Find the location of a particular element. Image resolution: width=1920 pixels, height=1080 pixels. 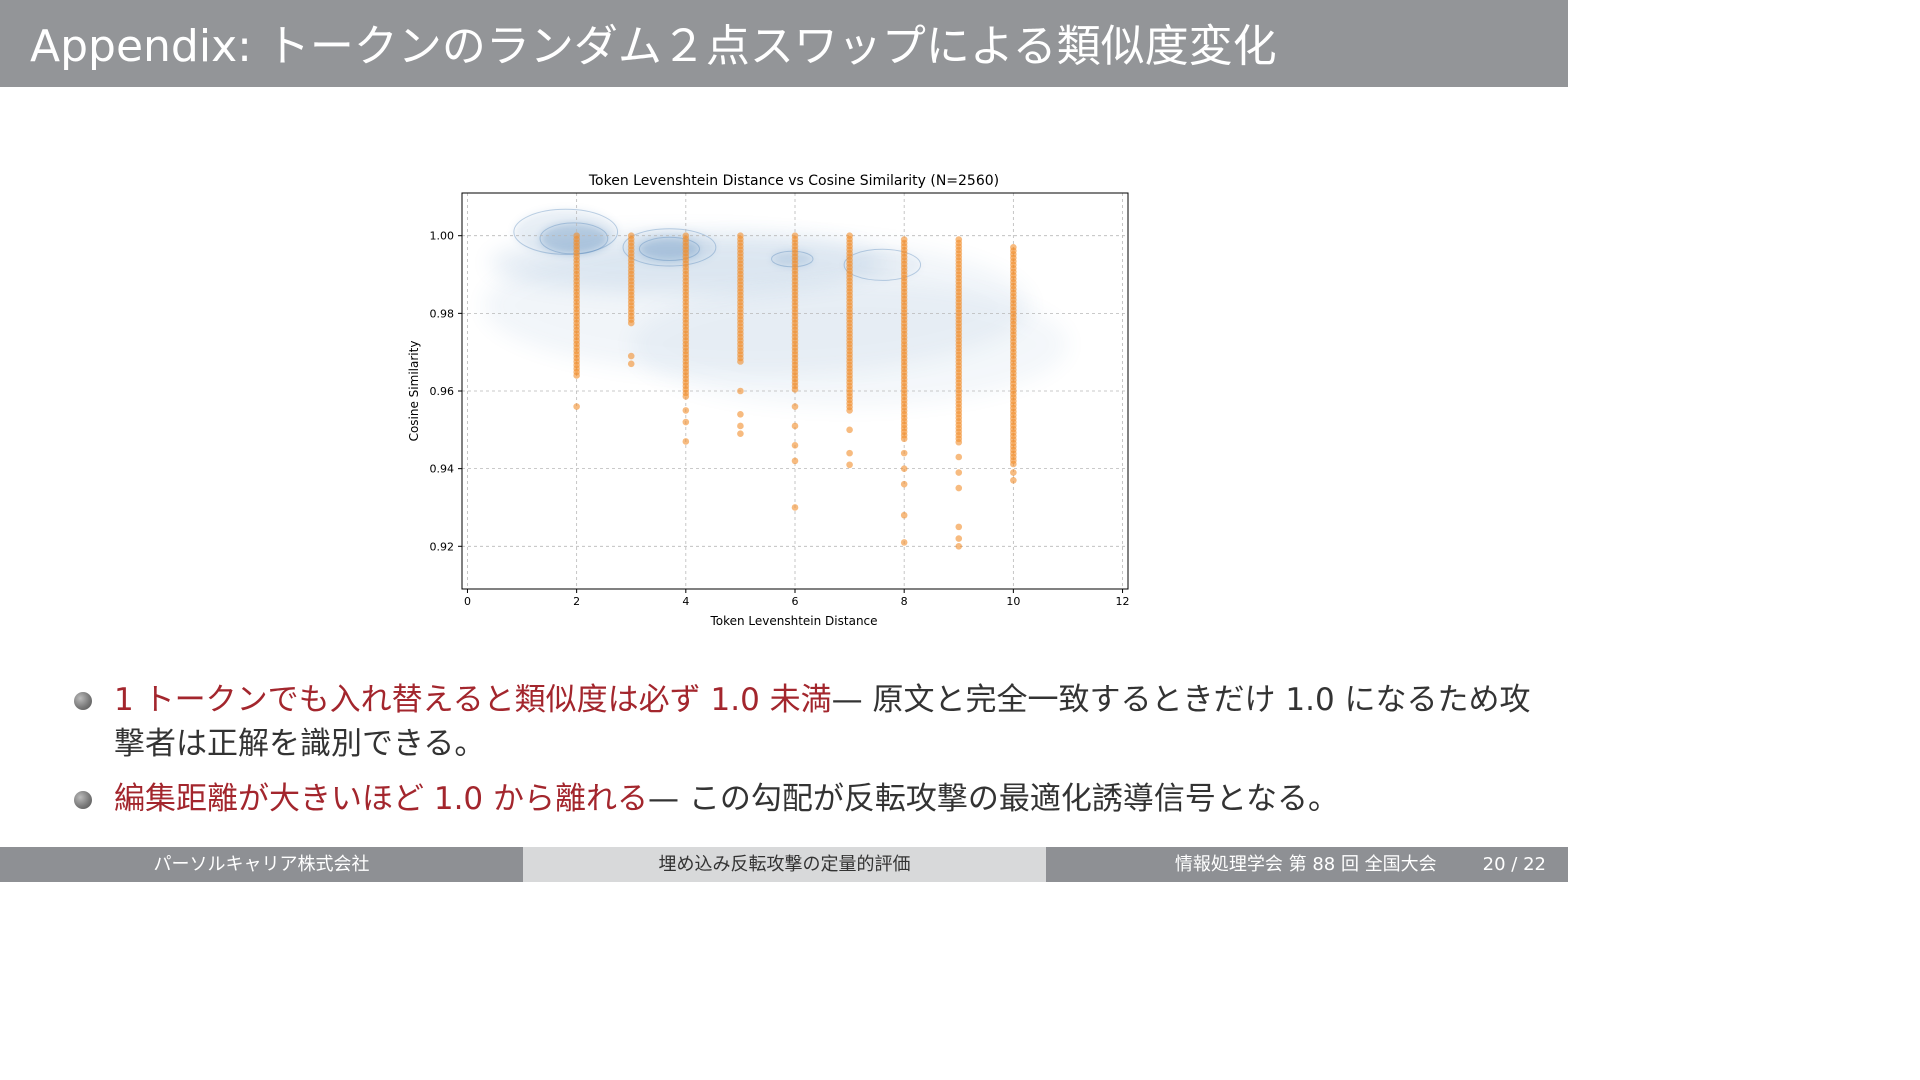

page-number: 20 / 22 is located at coordinates (1514, 864).